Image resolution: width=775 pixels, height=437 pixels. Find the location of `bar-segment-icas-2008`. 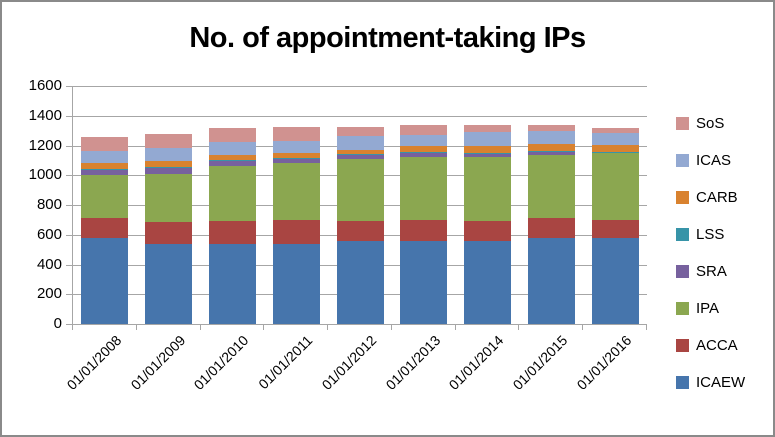

bar-segment-icas-2008 is located at coordinates (105, 157).